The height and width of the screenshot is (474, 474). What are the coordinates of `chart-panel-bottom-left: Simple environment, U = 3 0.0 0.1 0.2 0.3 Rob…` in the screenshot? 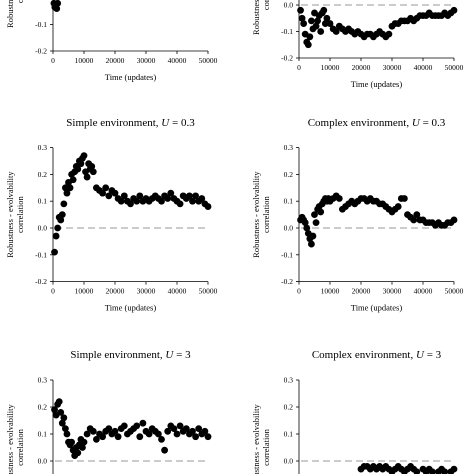 It's located at (108, 411).